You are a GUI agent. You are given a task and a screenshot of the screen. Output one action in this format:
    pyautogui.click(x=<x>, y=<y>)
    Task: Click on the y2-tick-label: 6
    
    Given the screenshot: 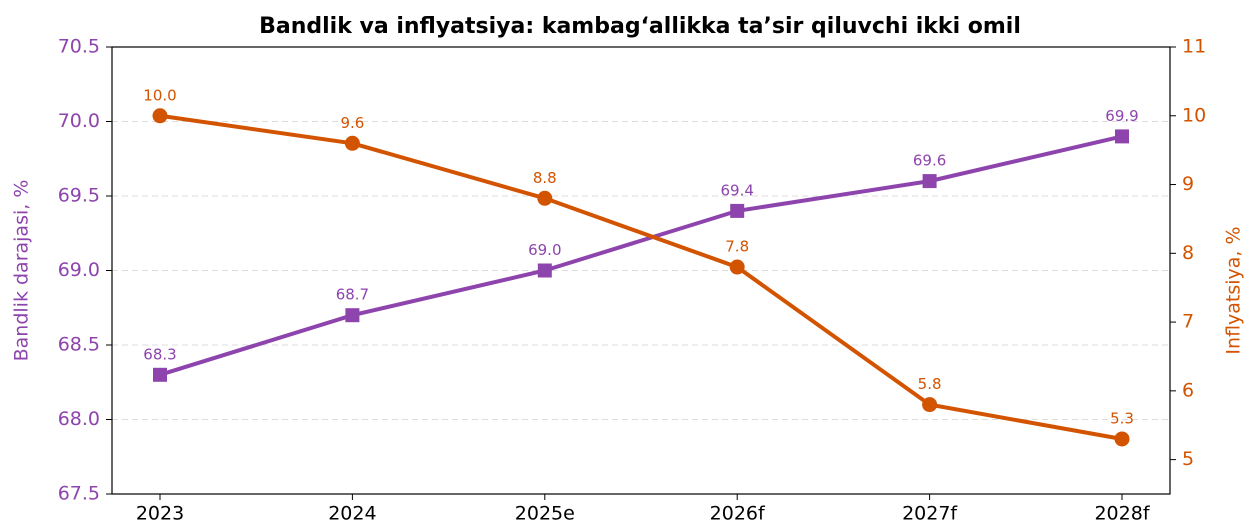 What is the action you would take?
    pyautogui.click(x=1188, y=390)
    